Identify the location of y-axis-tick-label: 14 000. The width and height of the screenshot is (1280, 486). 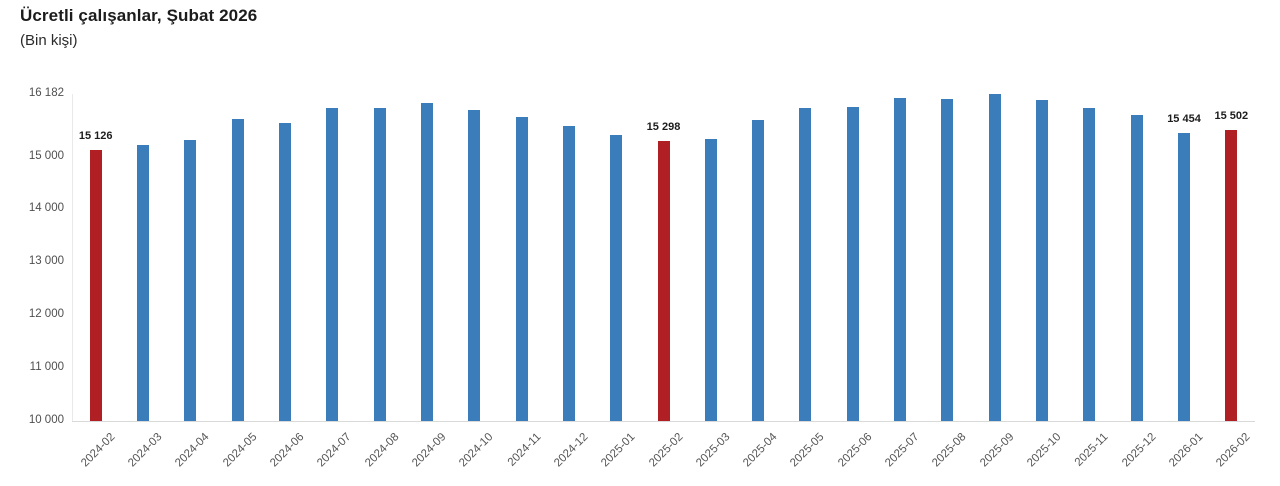
(46, 208).